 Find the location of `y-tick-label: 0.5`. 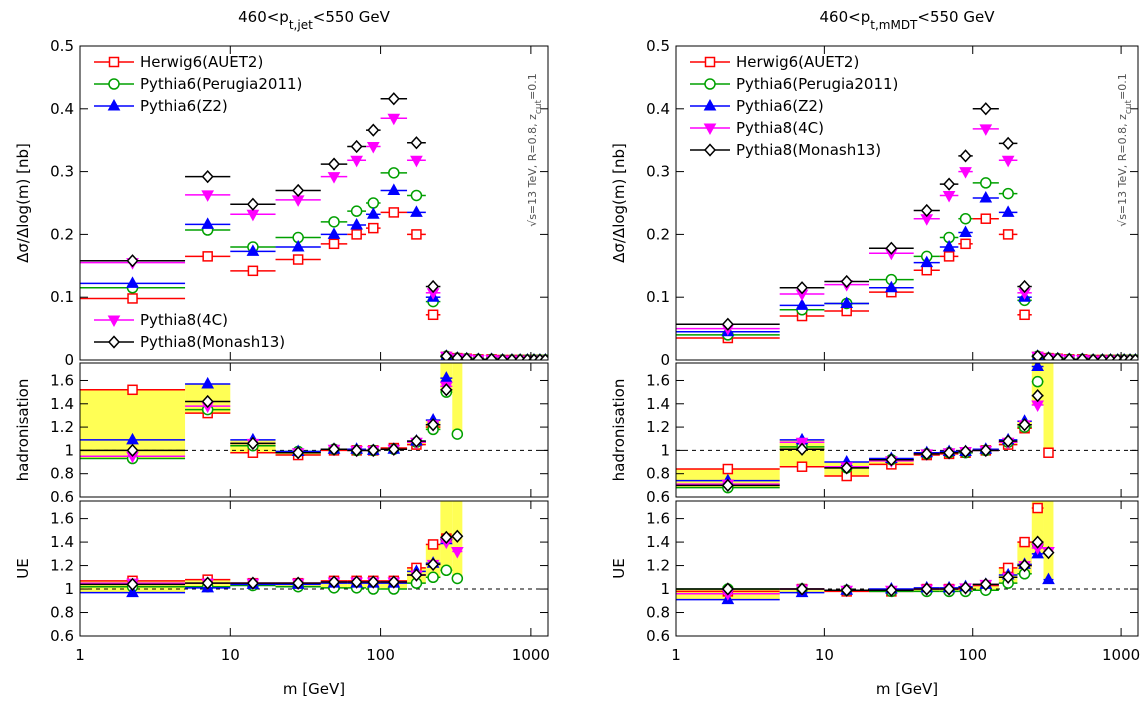

y-tick-label: 0.5 is located at coordinates (62, 46).